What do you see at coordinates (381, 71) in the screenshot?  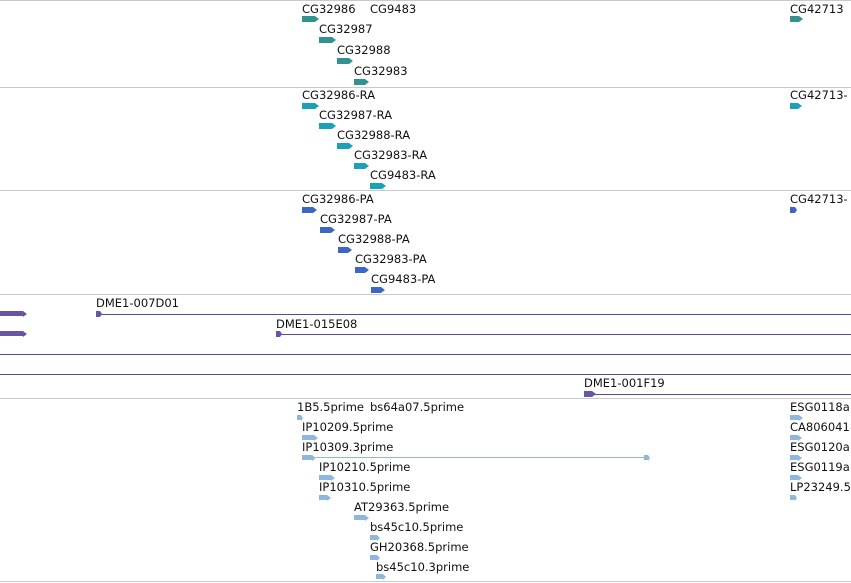 I see `gene-label: CG32983` at bounding box center [381, 71].